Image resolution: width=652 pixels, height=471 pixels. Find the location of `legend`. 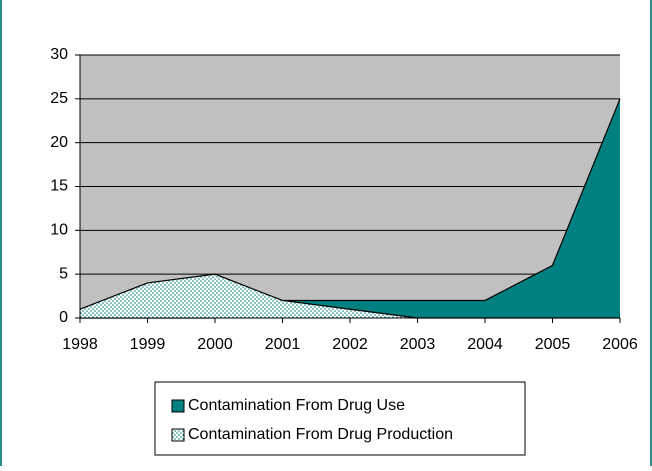

legend is located at coordinates (340, 418).